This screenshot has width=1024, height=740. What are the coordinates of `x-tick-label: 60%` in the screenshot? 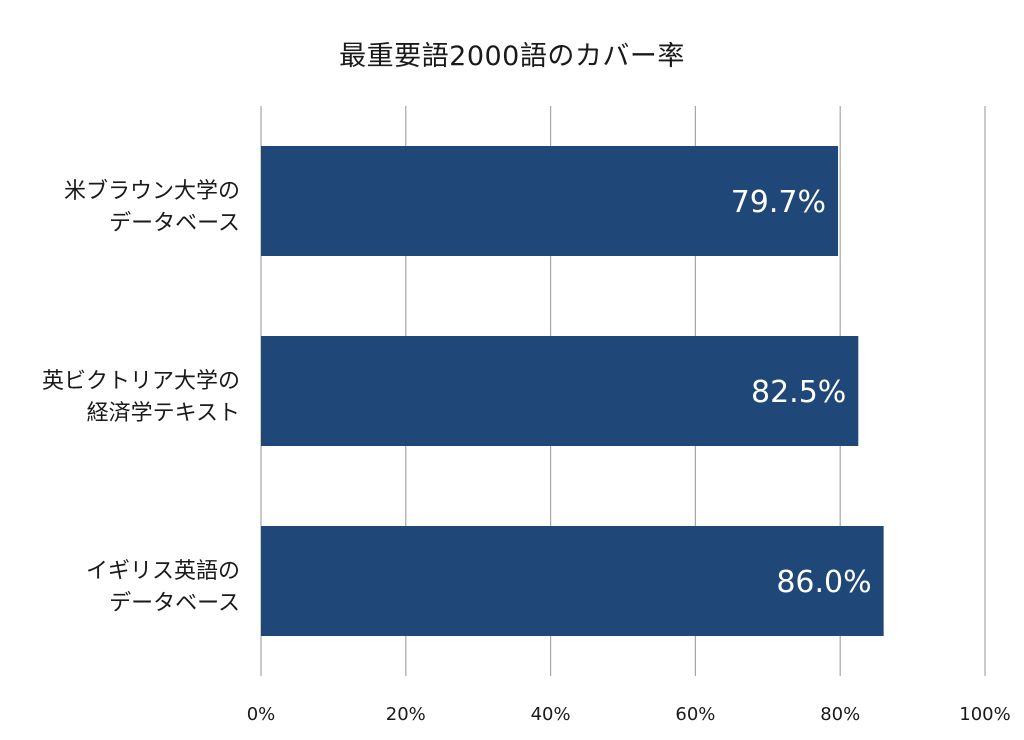 It's located at (695, 714).